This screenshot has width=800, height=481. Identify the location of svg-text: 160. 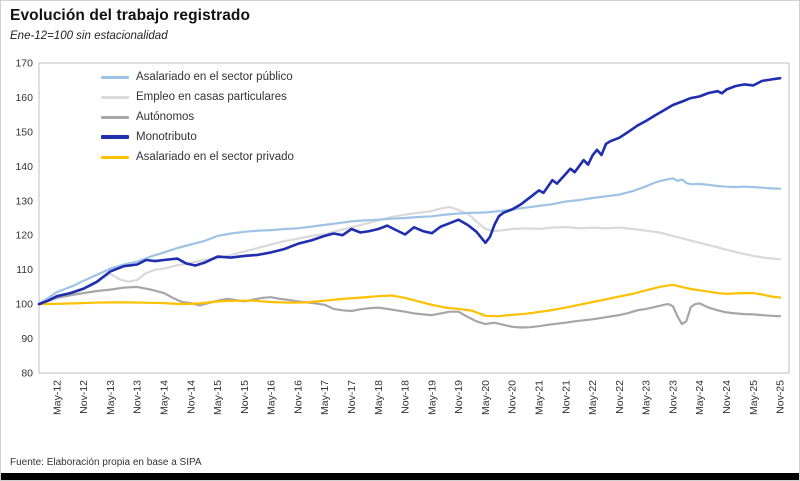
(24, 98).